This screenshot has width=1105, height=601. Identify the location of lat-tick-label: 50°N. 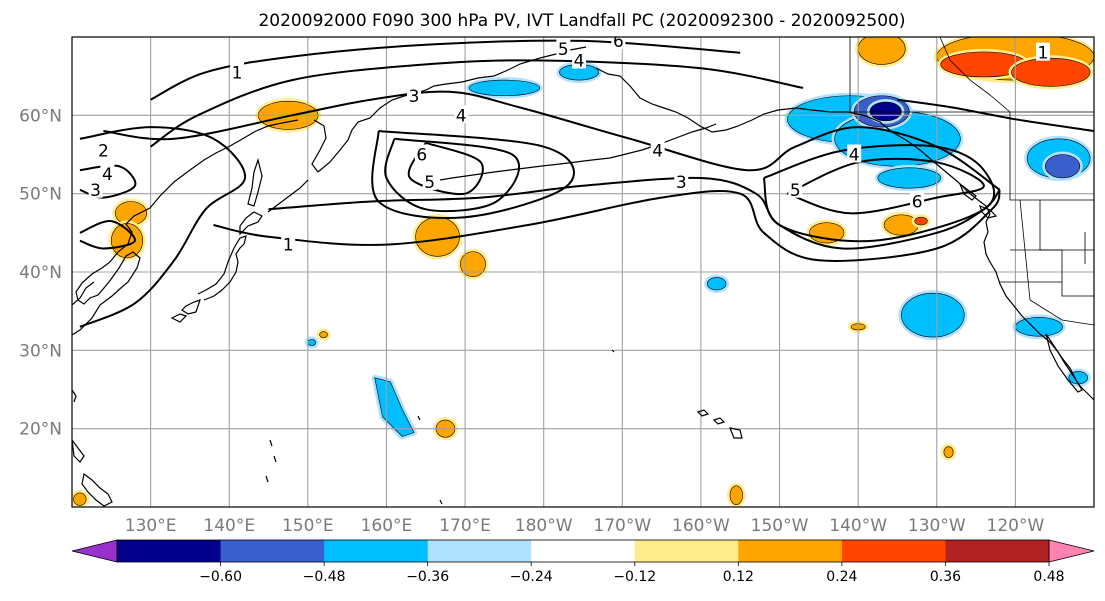
(40, 195).